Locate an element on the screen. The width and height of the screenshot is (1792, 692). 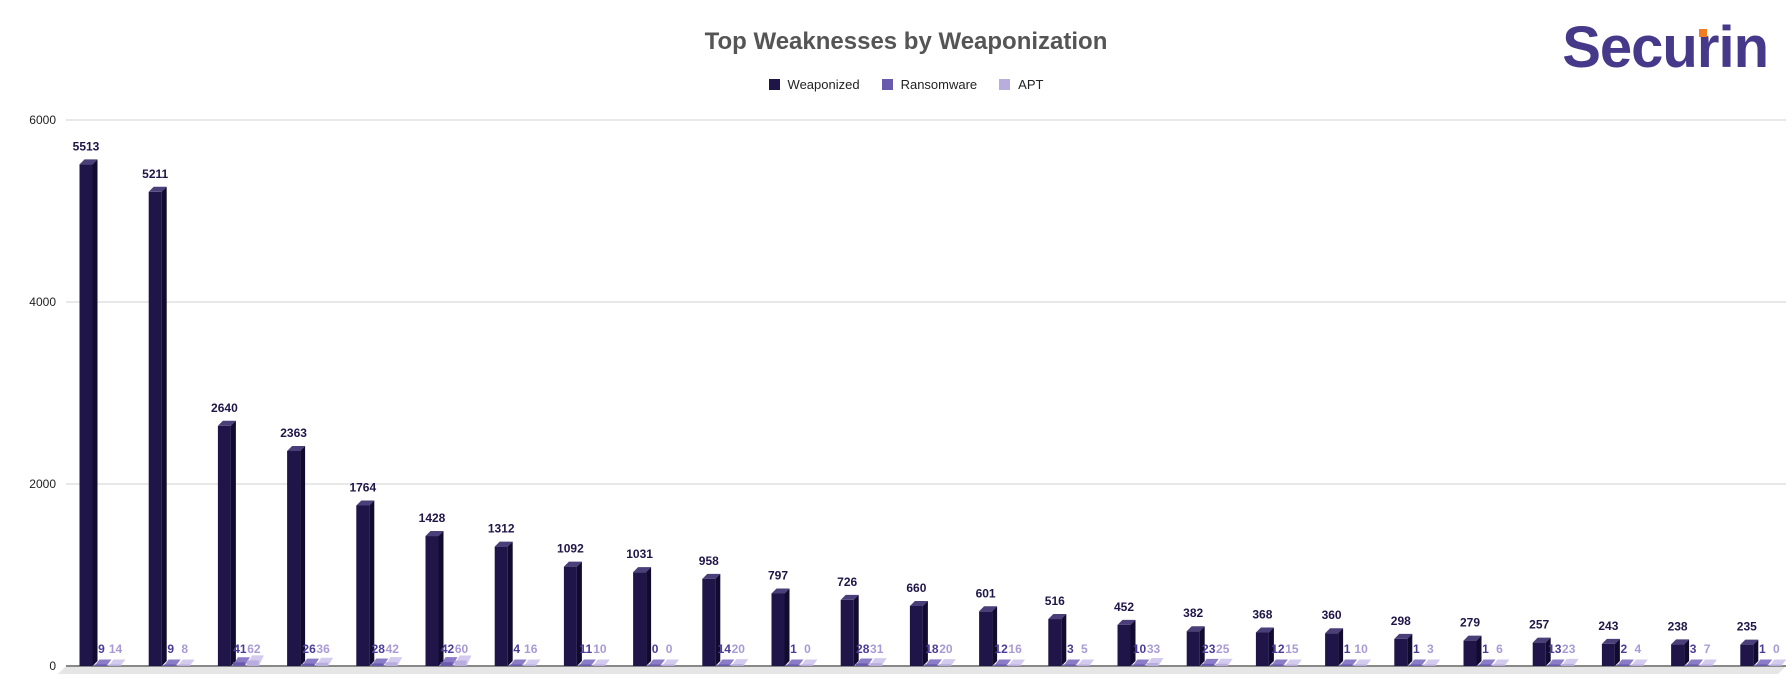
y-tick-label: 4000 is located at coordinates (42, 302).